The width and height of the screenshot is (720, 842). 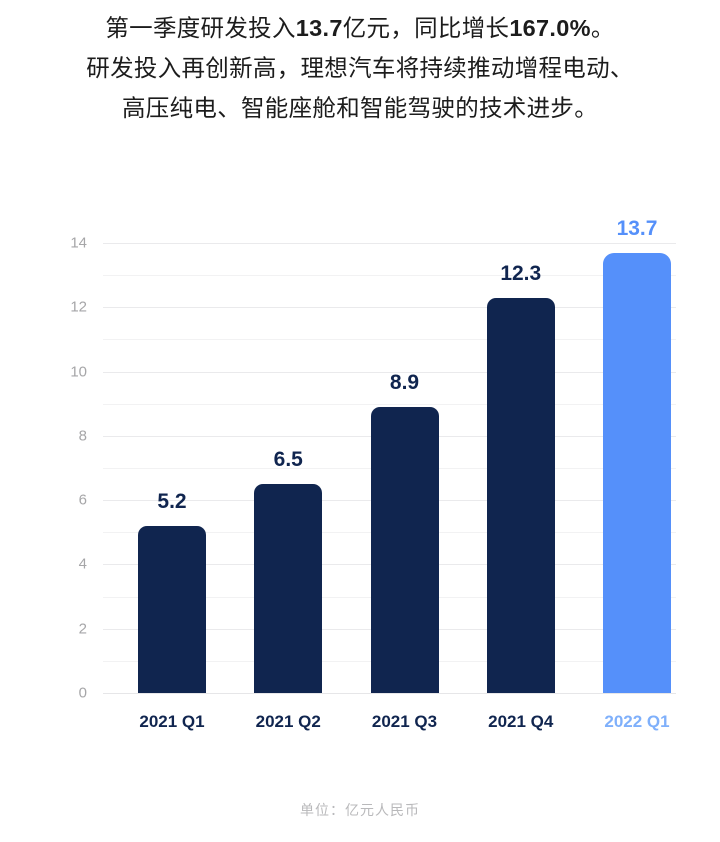 I want to click on unit-note: 单位：亿元人民币, so click(x=360, y=810).